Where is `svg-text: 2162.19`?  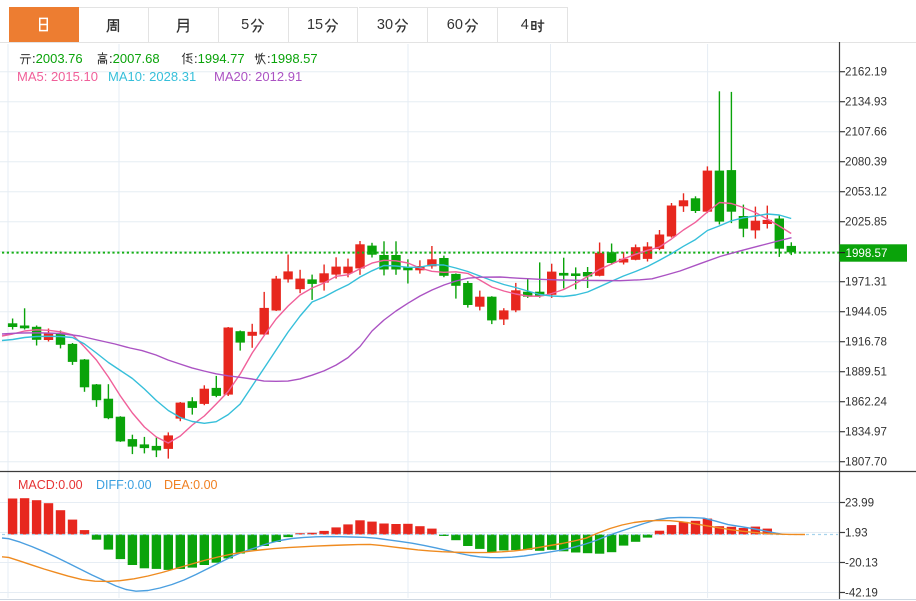
svg-text: 2162.19 is located at coordinates (866, 72).